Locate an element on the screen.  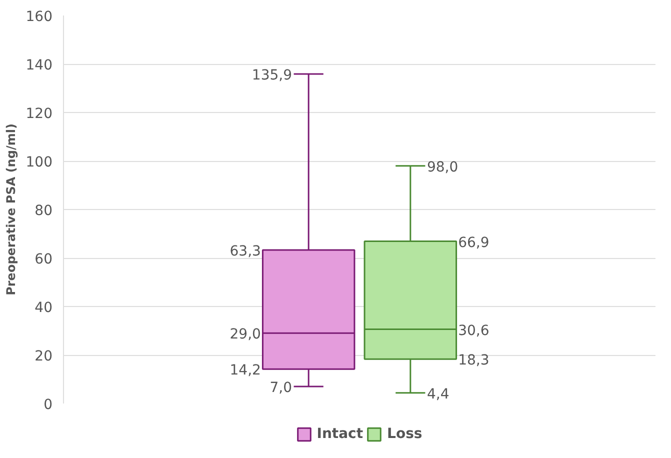
y-tick-label: 0 is located at coordinates (48, 405).